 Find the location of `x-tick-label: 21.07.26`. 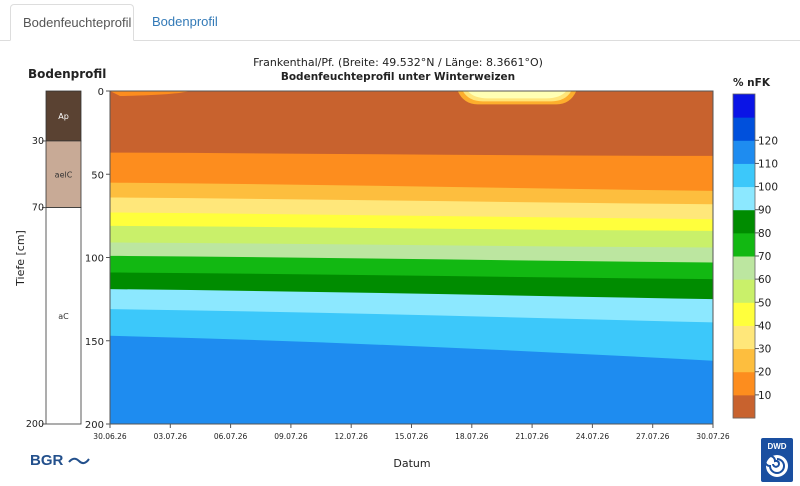

x-tick-label: 21.07.26 is located at coordinates (532, 436).